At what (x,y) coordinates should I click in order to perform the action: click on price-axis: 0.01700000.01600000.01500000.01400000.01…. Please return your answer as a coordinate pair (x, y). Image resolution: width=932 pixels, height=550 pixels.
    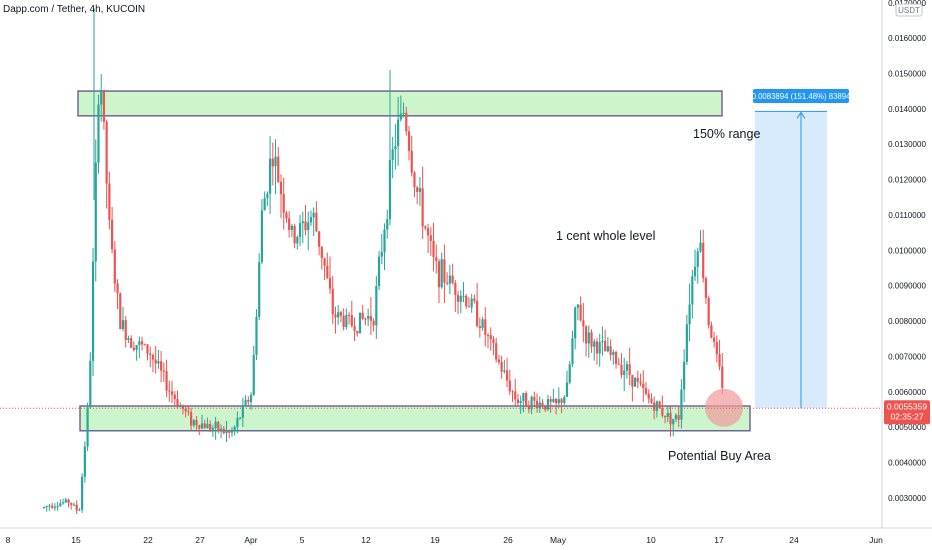
    Looking at the image, I should click on (903, 264).